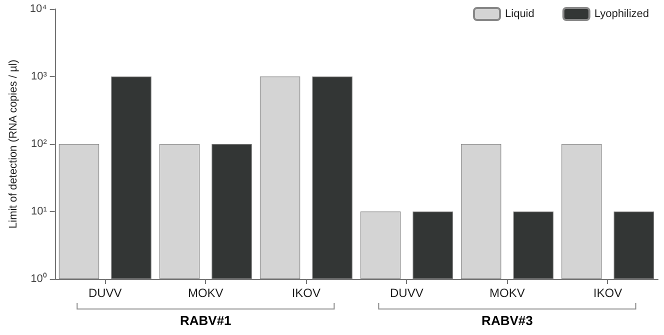 The width and height of the screenshot is (664, 335). What do you see at coordinates (507, 320) in the screenshot?
I see `text: RABV#3` at bounding box center [507, 320].